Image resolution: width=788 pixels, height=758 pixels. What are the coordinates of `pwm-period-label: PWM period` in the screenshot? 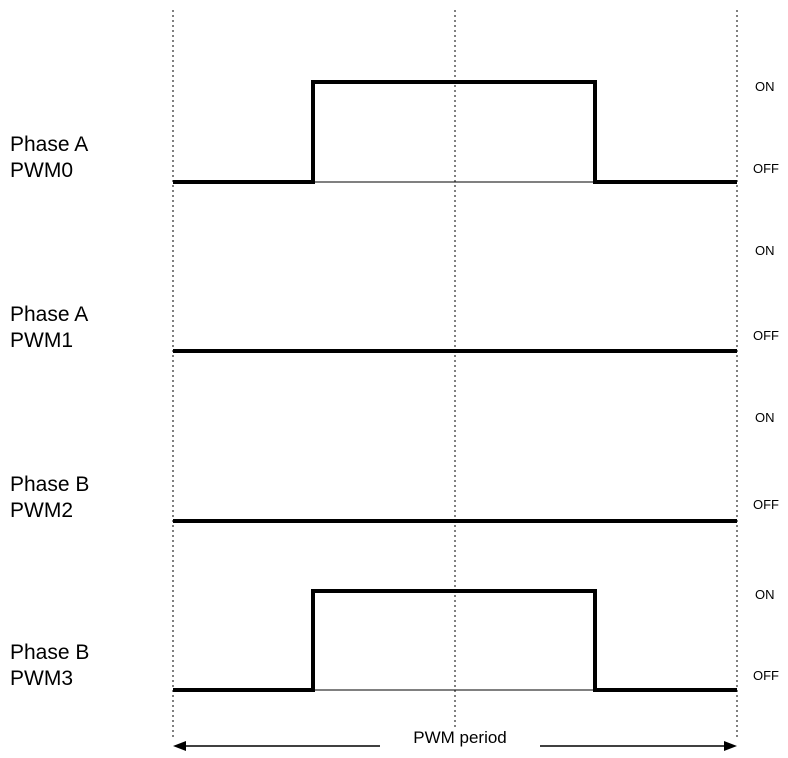 It's located at (460, 738).